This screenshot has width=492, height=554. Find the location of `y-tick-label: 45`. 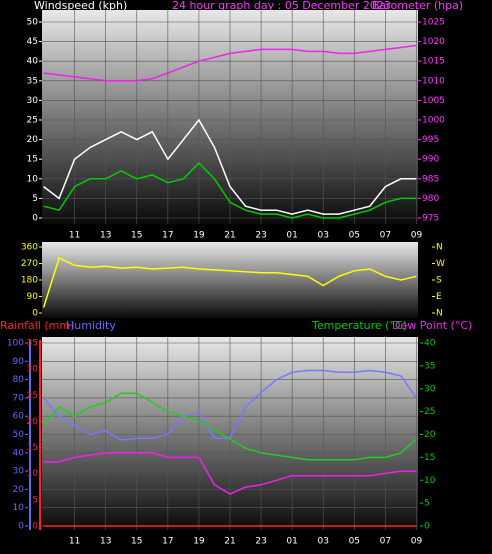

y-tick-label: 45 is located at coordinates (32, 42).